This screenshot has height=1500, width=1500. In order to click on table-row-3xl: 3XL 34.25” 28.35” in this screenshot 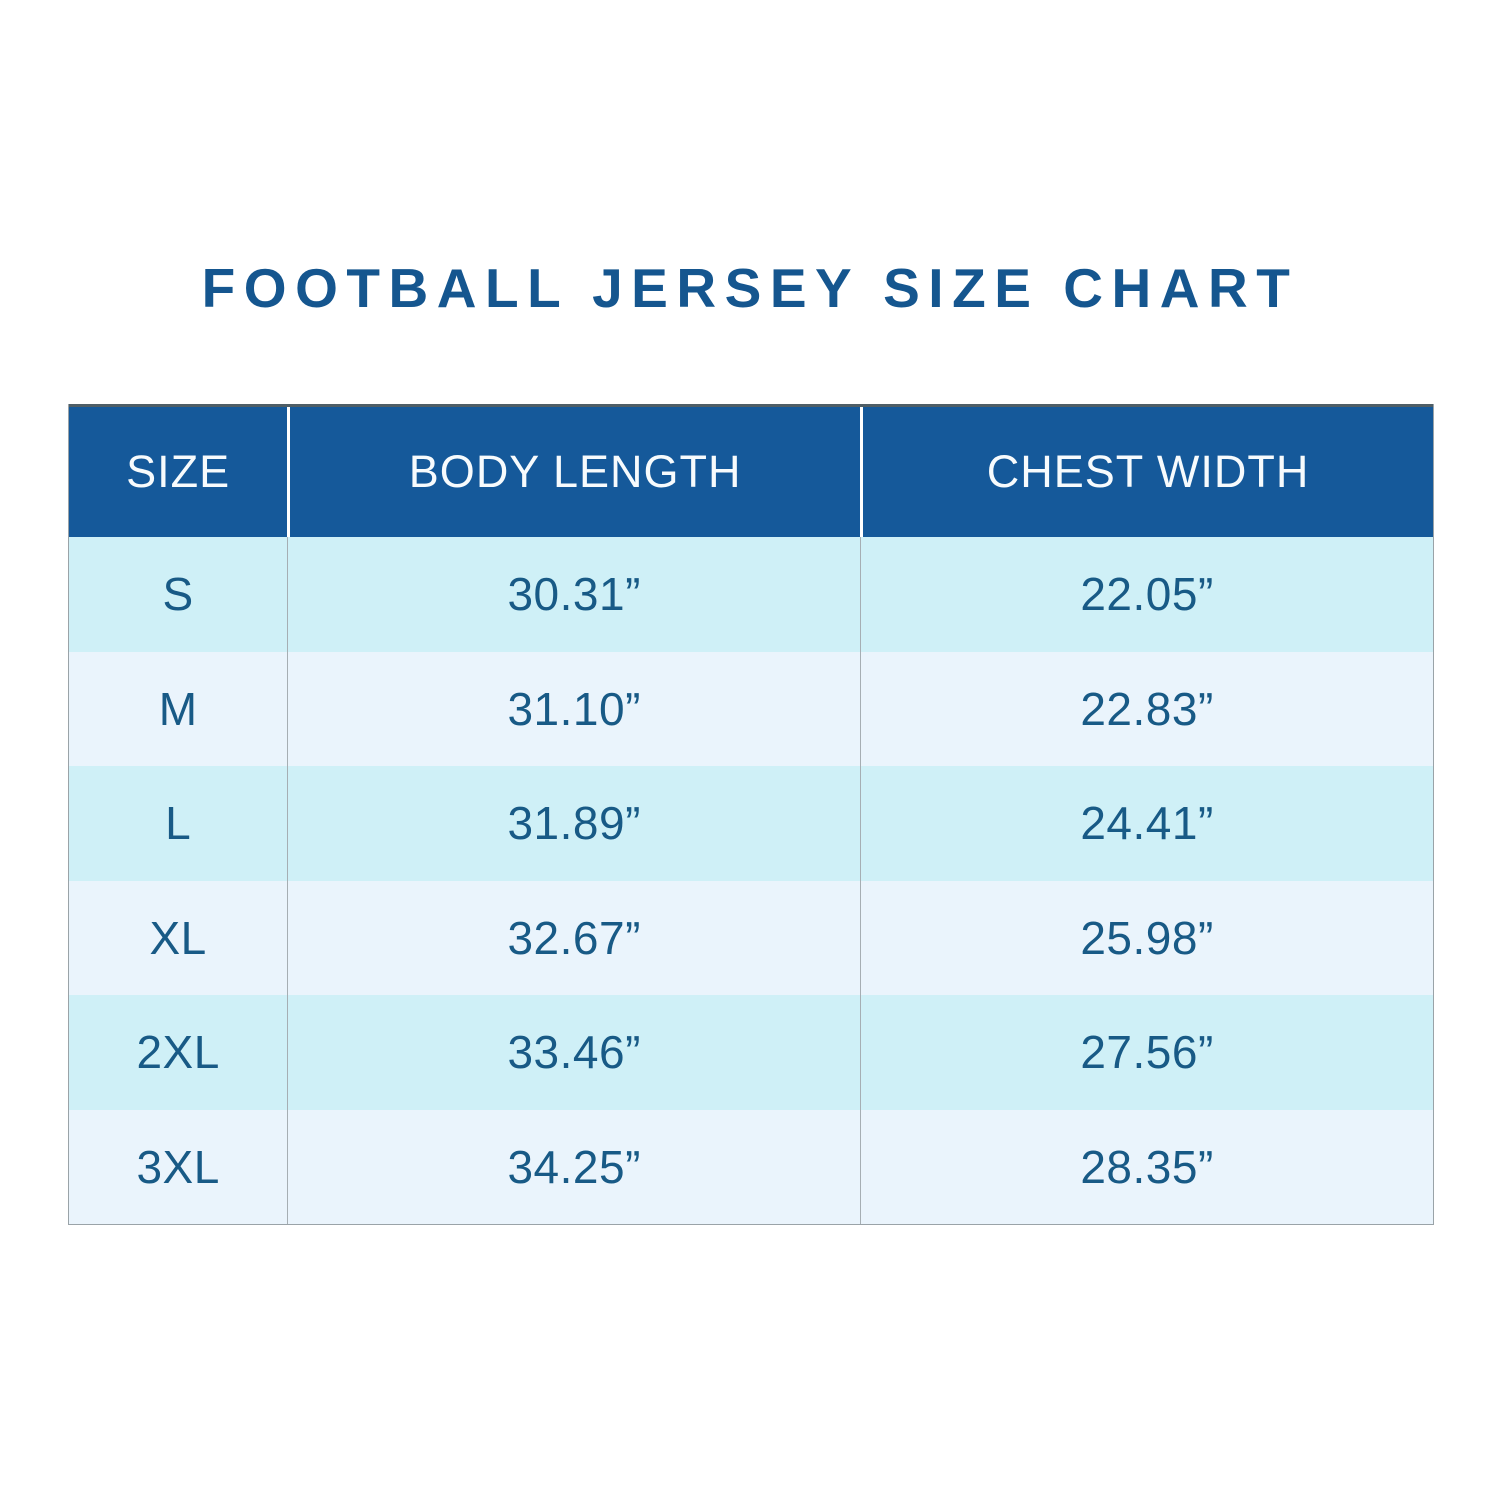, I will do `click(751, 1166)`.